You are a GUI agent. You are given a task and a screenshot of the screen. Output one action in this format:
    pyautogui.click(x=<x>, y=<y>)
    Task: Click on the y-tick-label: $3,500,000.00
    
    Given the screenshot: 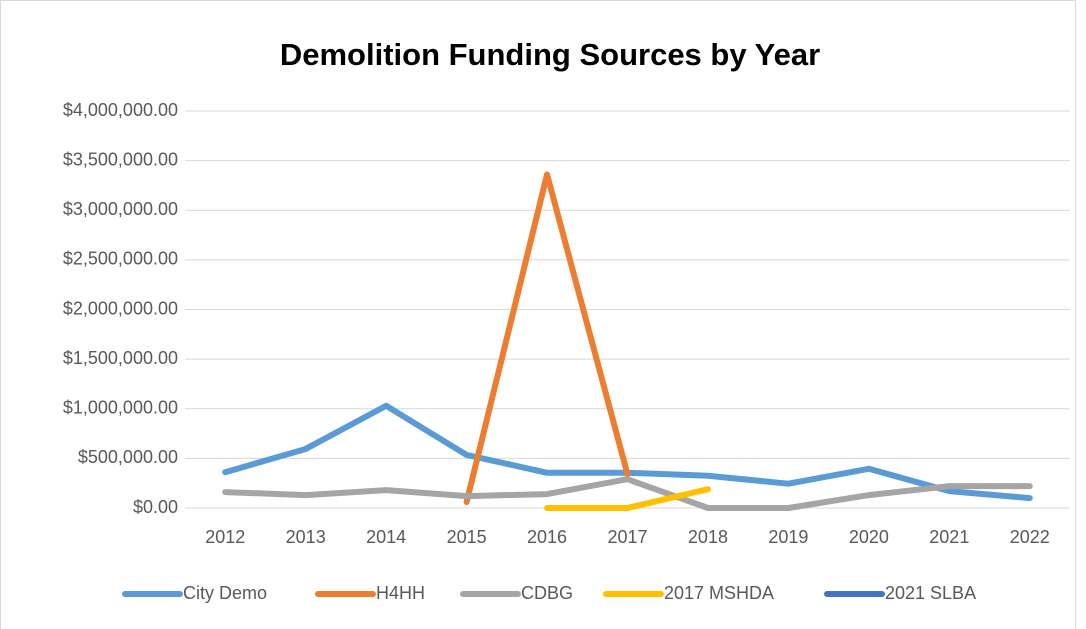 What is the action you would take?
    pyautogui.click(x=120, y=159)
    